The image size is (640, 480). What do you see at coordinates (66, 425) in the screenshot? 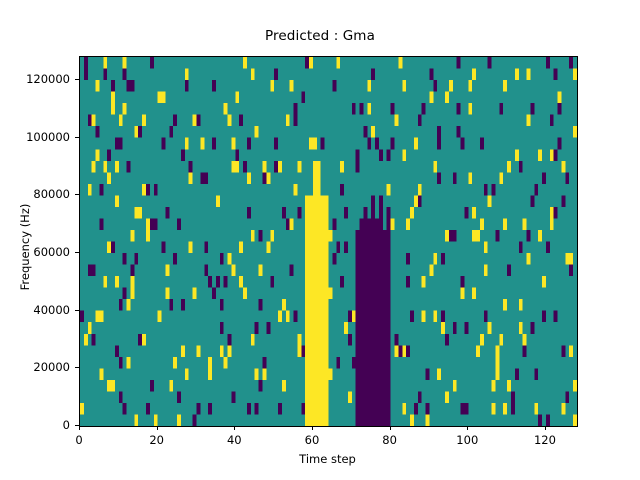
I see `y-tick-label: 0` at bounding box center [66, 425].